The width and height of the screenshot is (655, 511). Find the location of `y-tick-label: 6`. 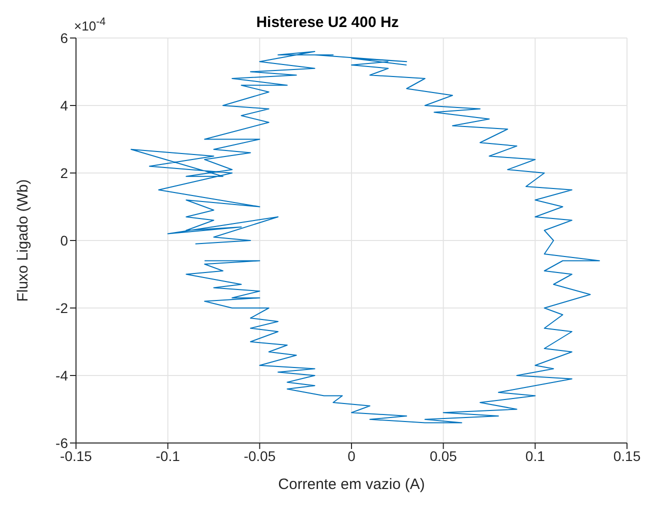

y-tick-label: 6 is located at coordinates (64, 38).